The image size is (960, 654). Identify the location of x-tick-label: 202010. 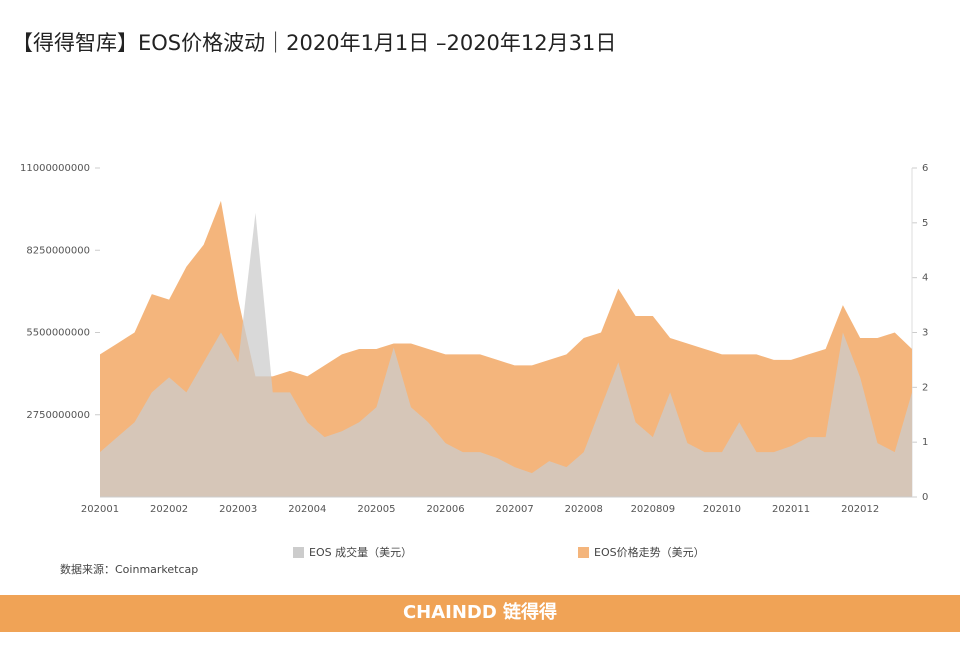
(722, 509).